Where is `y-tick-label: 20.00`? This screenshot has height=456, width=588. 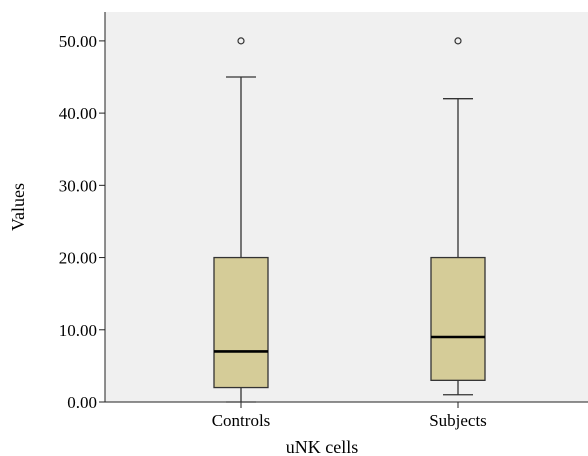 y-tick-label: 20.00 is located at coordinates (78, 258).